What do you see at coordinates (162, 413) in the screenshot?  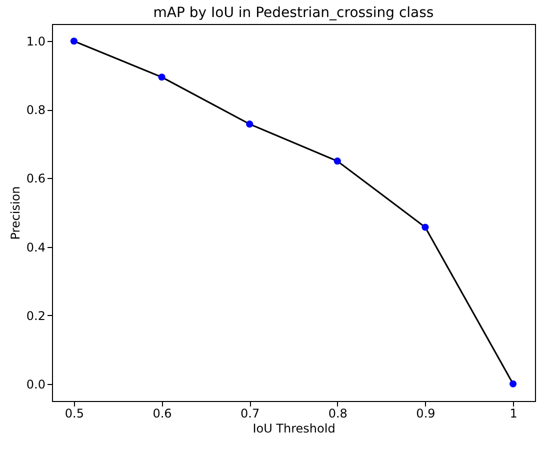 I see `x-tick-label: 0.6` at bounding box center [162, 413].